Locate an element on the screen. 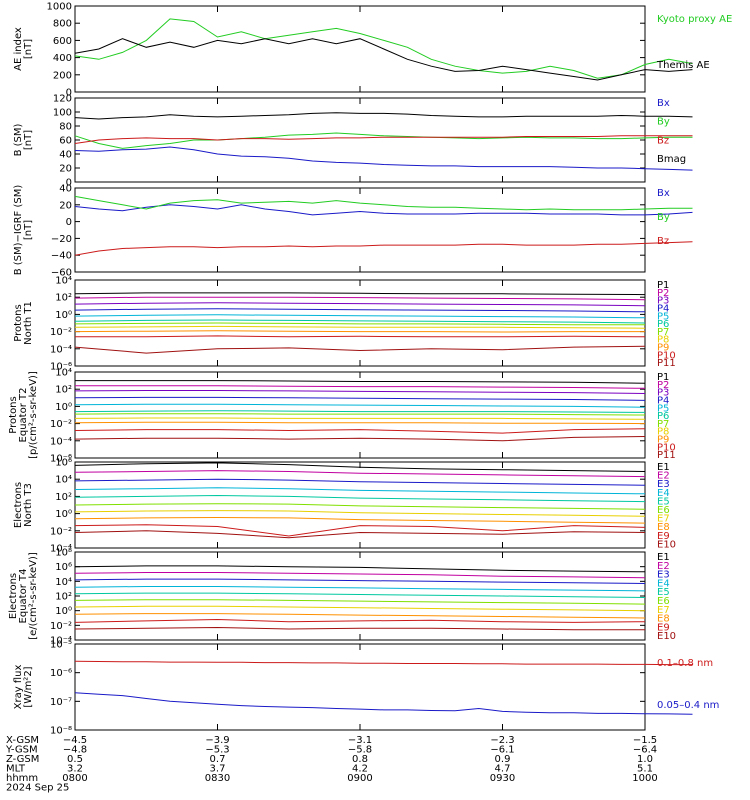 The image size is (750, 800). y-tick-label-electrons_t3: 10⁻⁴ is located at coordinates (61, 549).